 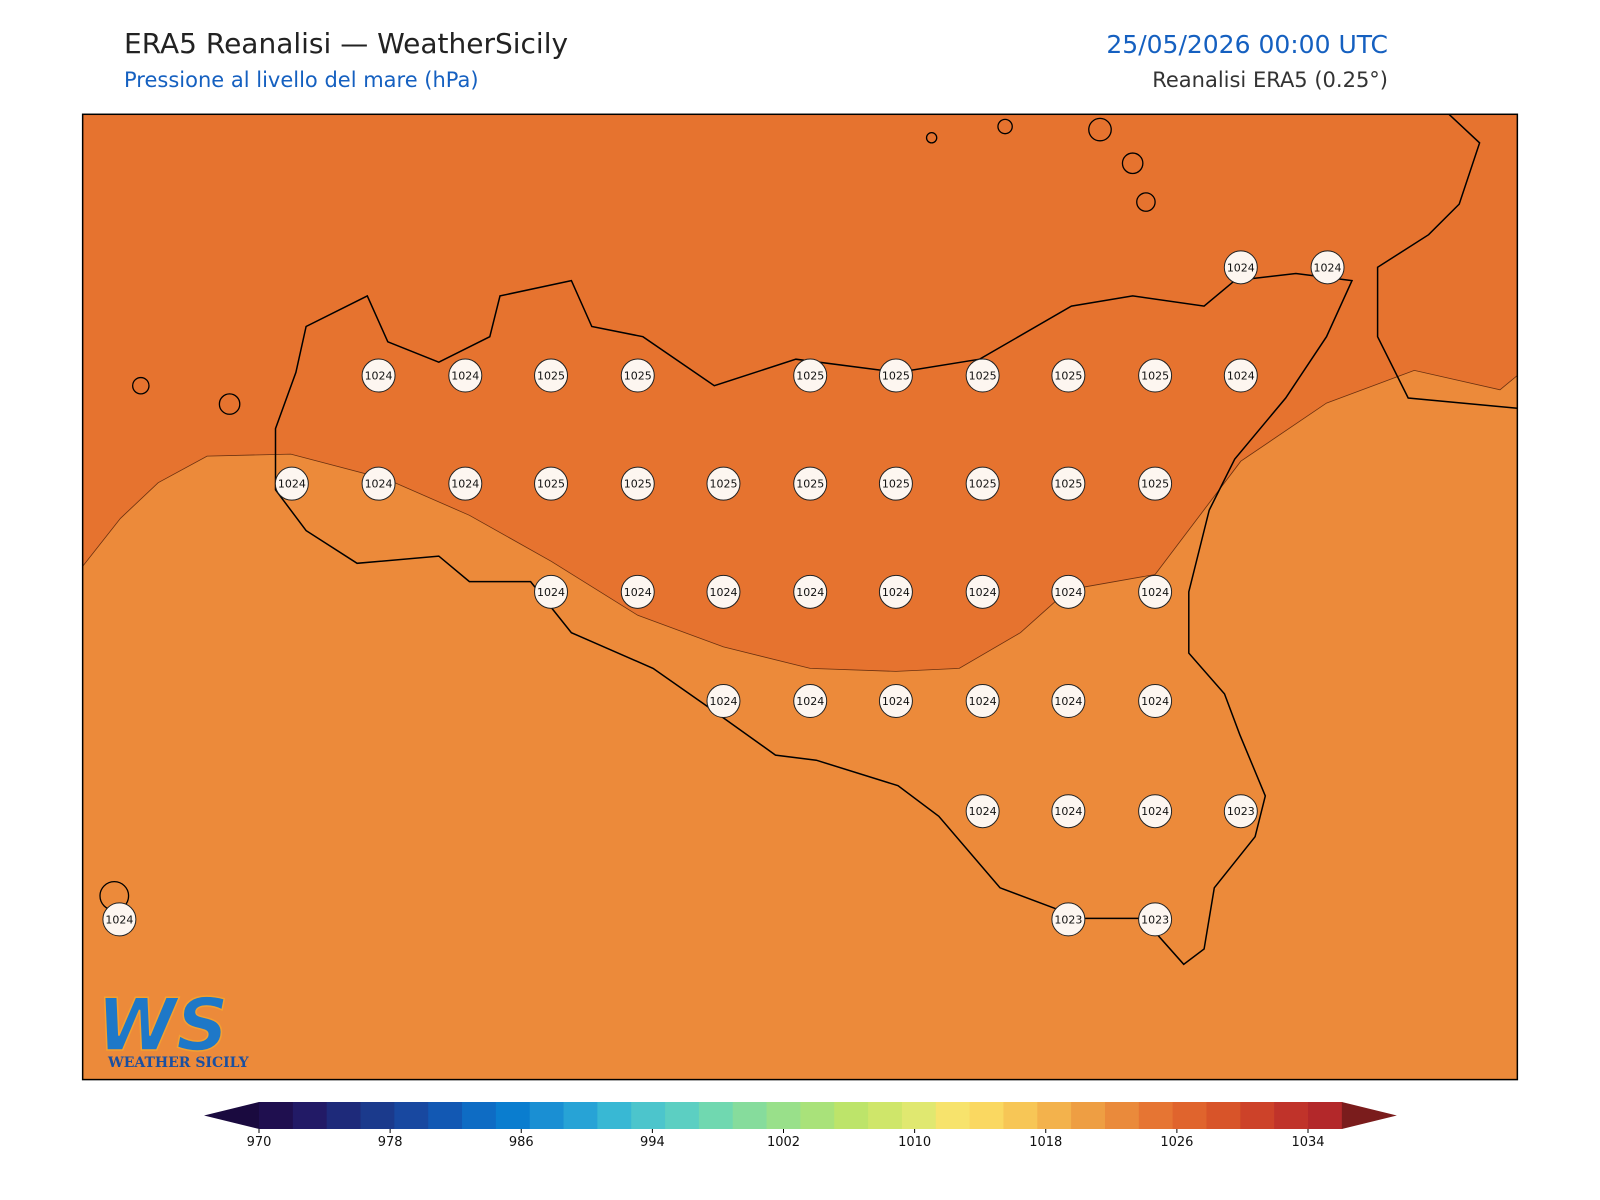 What do you see at coordinates (1176, 1142) in the screenshot?
I see `colorbar-tick-label: 1026` at bounding box center [1176, 1142].